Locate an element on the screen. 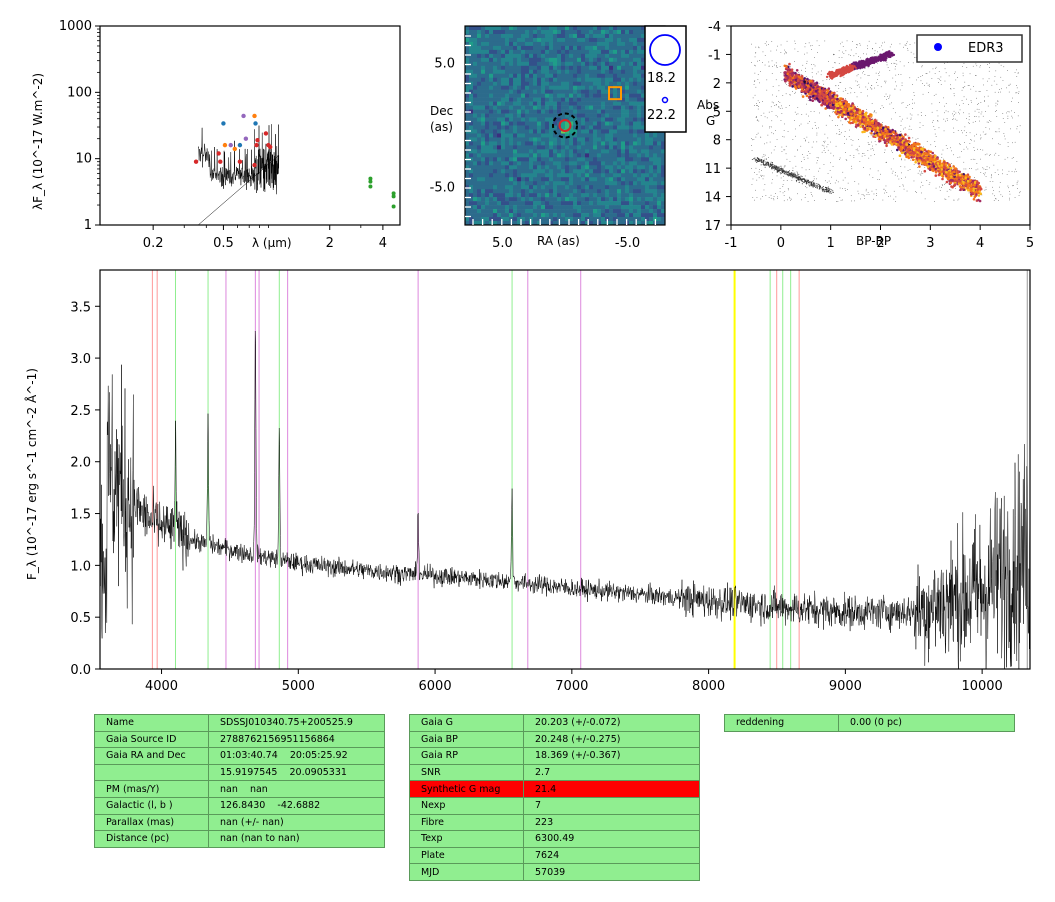  sed-point is located at coordinates (255, 123).